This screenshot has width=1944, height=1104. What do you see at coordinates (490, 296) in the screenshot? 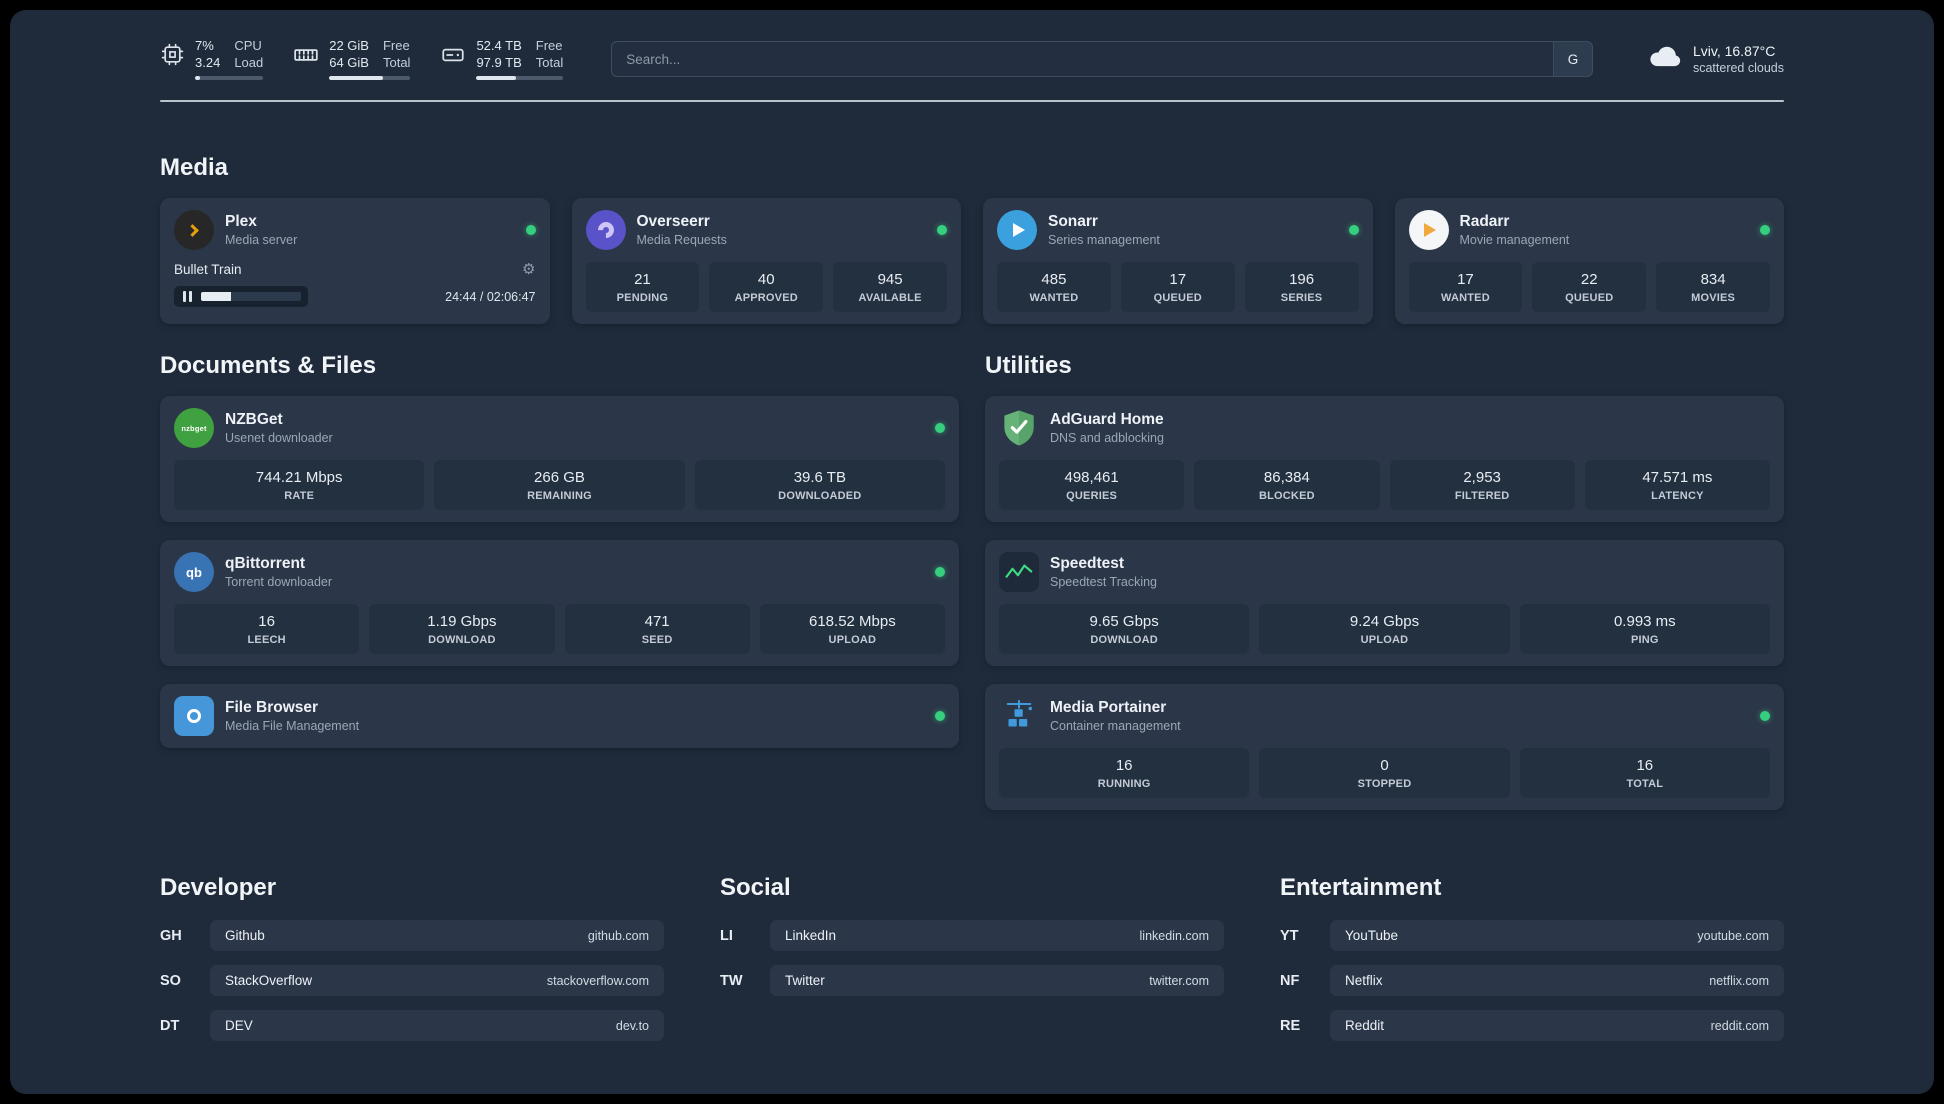
I see `playback-time: 24:44 / 02:06:47` at bounding box center [490, 296].